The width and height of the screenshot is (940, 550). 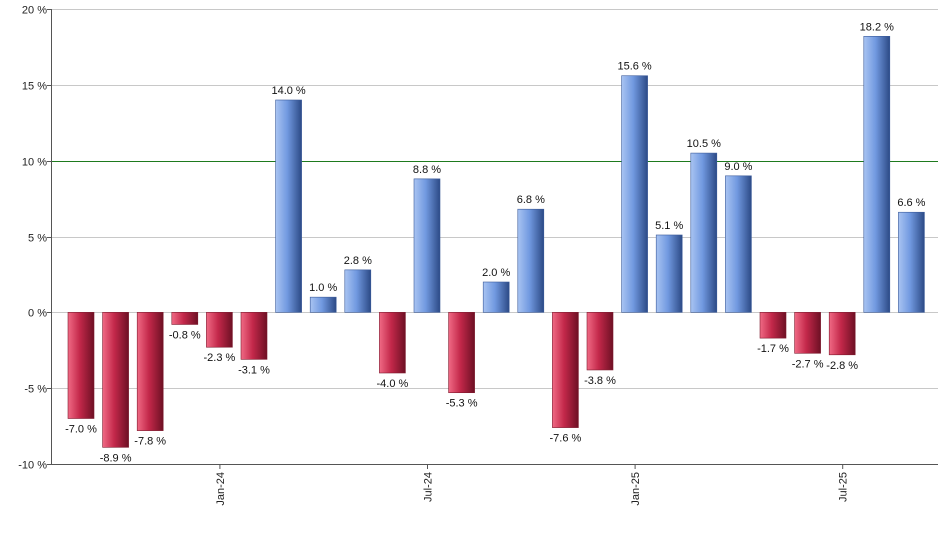 What do you see at coordinates (393, 384) in the screenshot?
I see `data-label-9: -4.0 %` at bounding box center [393, 384].